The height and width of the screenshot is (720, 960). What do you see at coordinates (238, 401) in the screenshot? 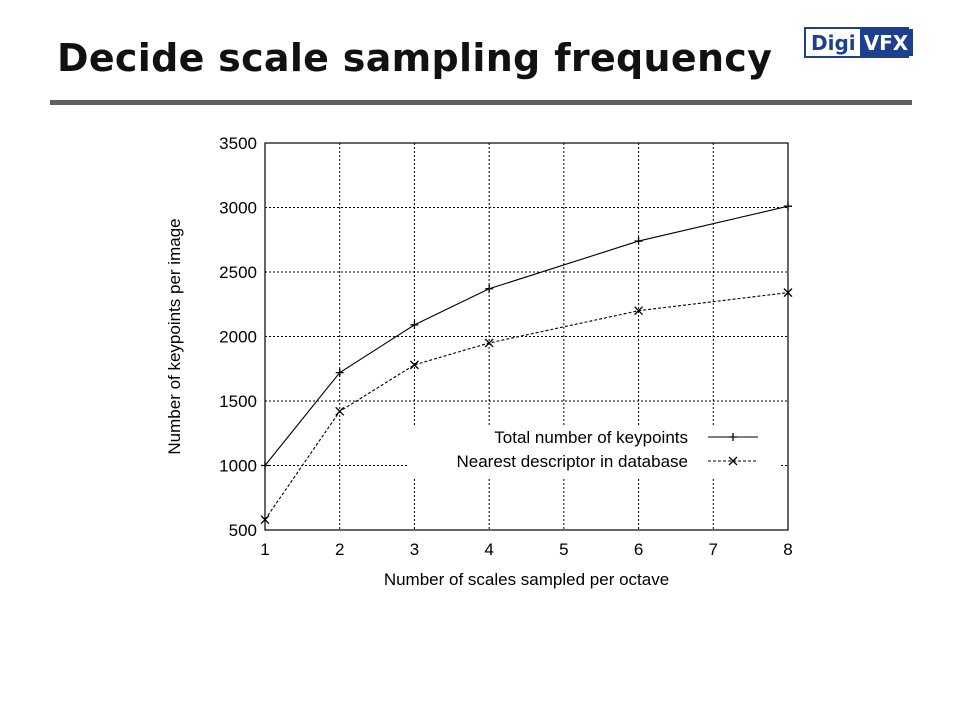
I see `y-tick-label: 1500` at bounding box center [238, 401].